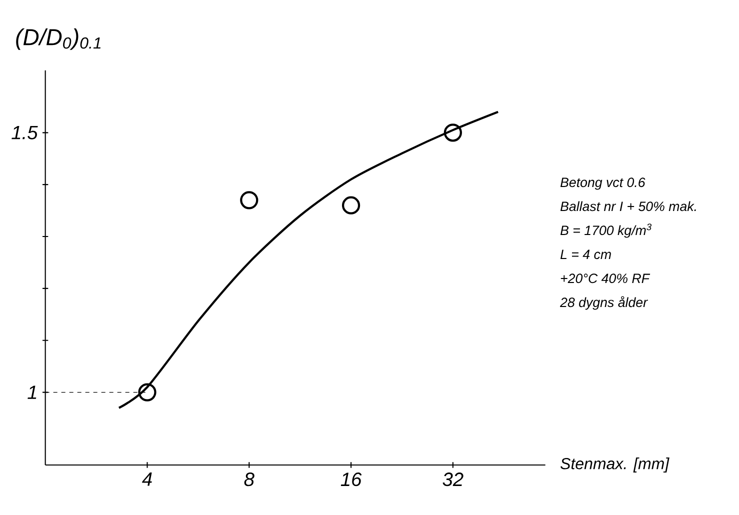 This screenshot has height=515, width=739. What do you see at coordinates (147, 479) in the screenshot?
I see `x-tick-label: 4` at bounding box center [147, 479].